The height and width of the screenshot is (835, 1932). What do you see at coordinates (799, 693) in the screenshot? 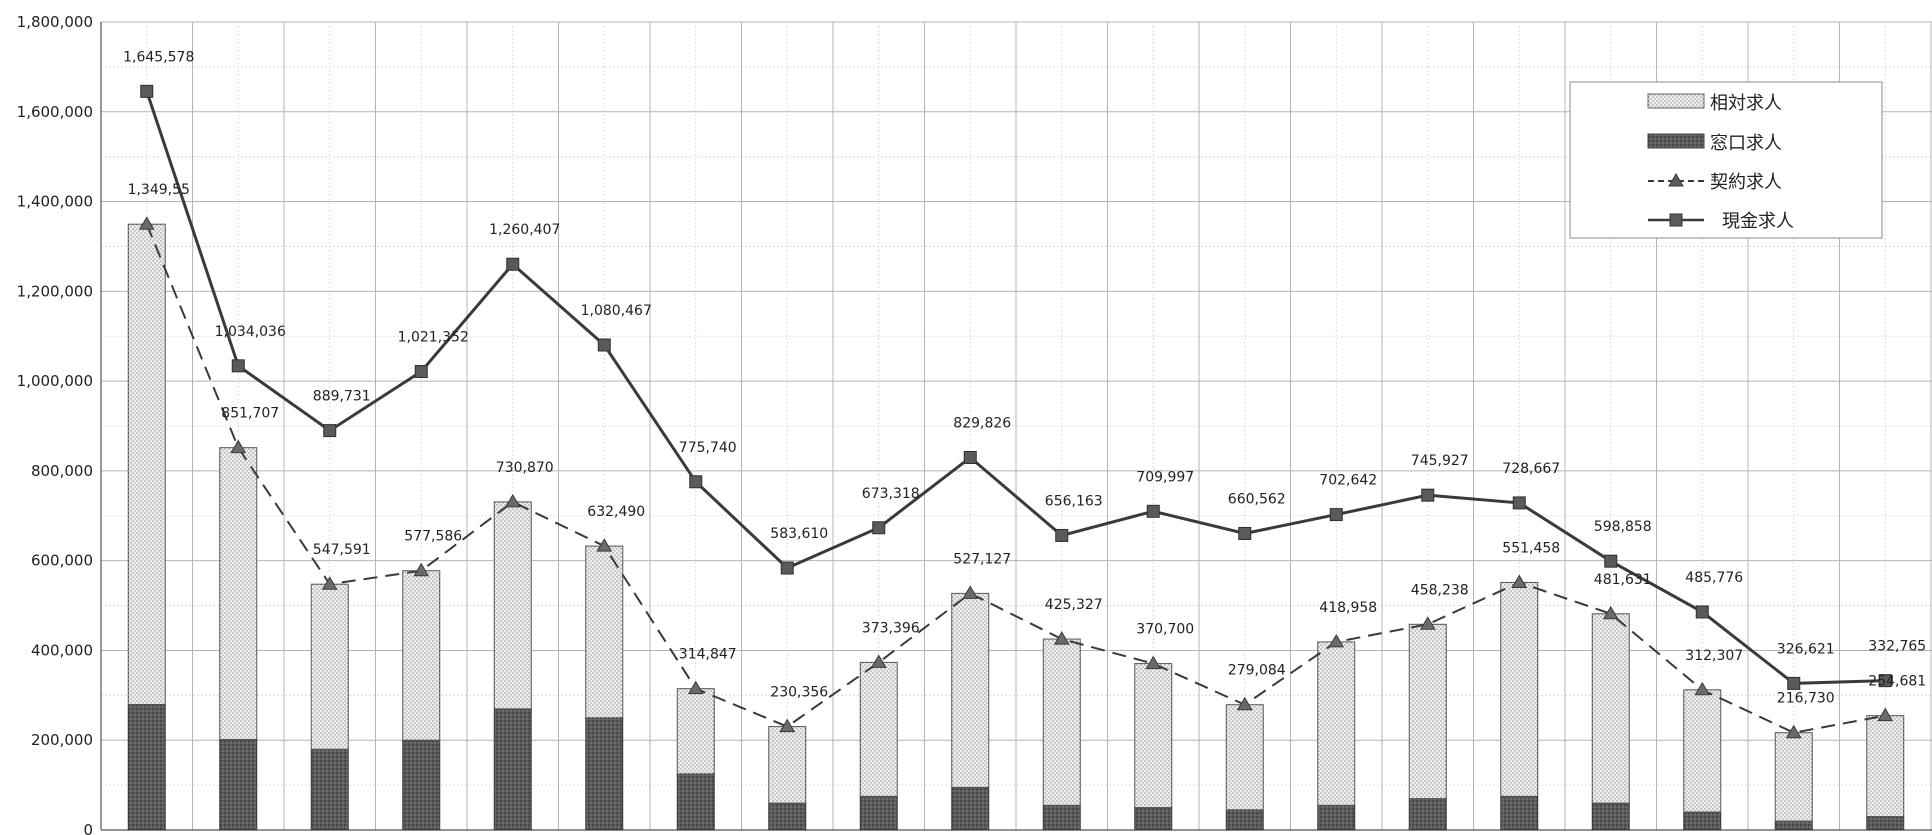
I see `data-label-contract: 230,356` at bounding box center [799, 693].